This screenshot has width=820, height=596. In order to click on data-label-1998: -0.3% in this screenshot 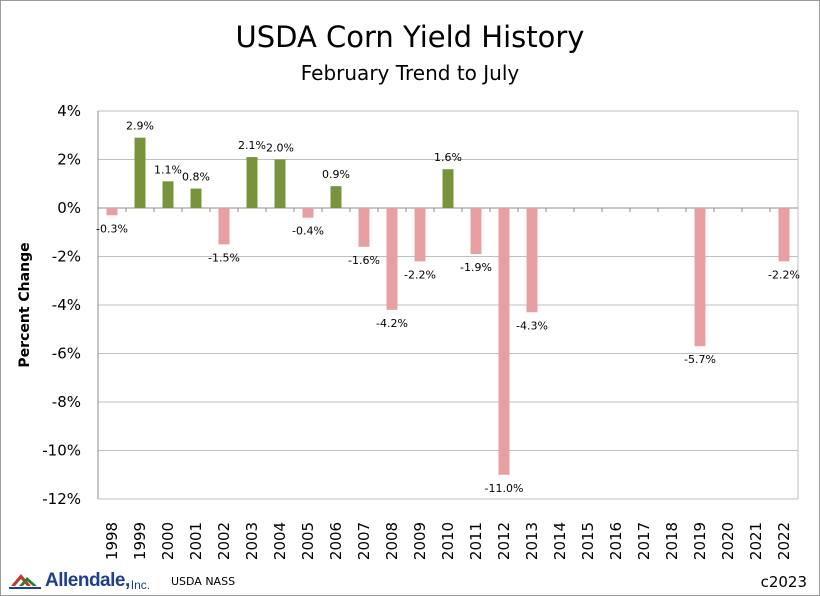, I will do `click(112, 228)`.